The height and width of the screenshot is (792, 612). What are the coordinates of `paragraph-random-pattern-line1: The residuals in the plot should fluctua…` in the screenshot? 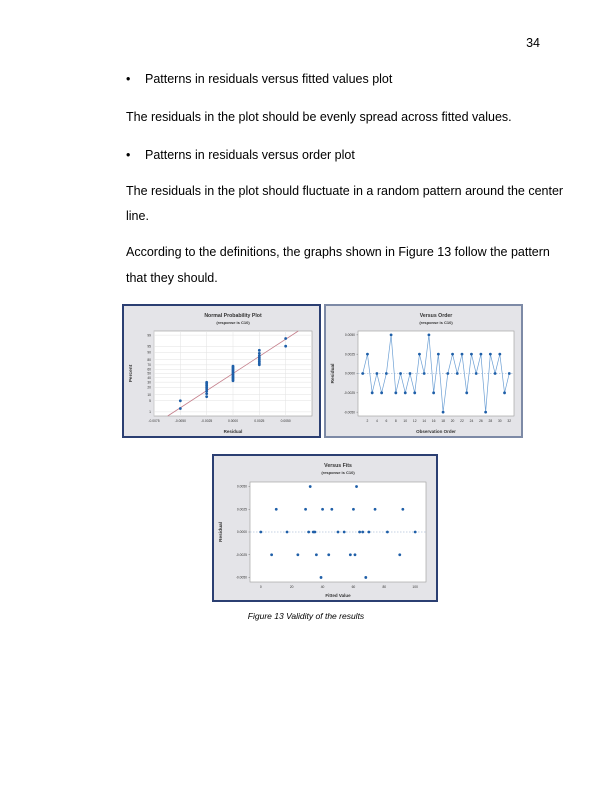 It's located at (345, 191).